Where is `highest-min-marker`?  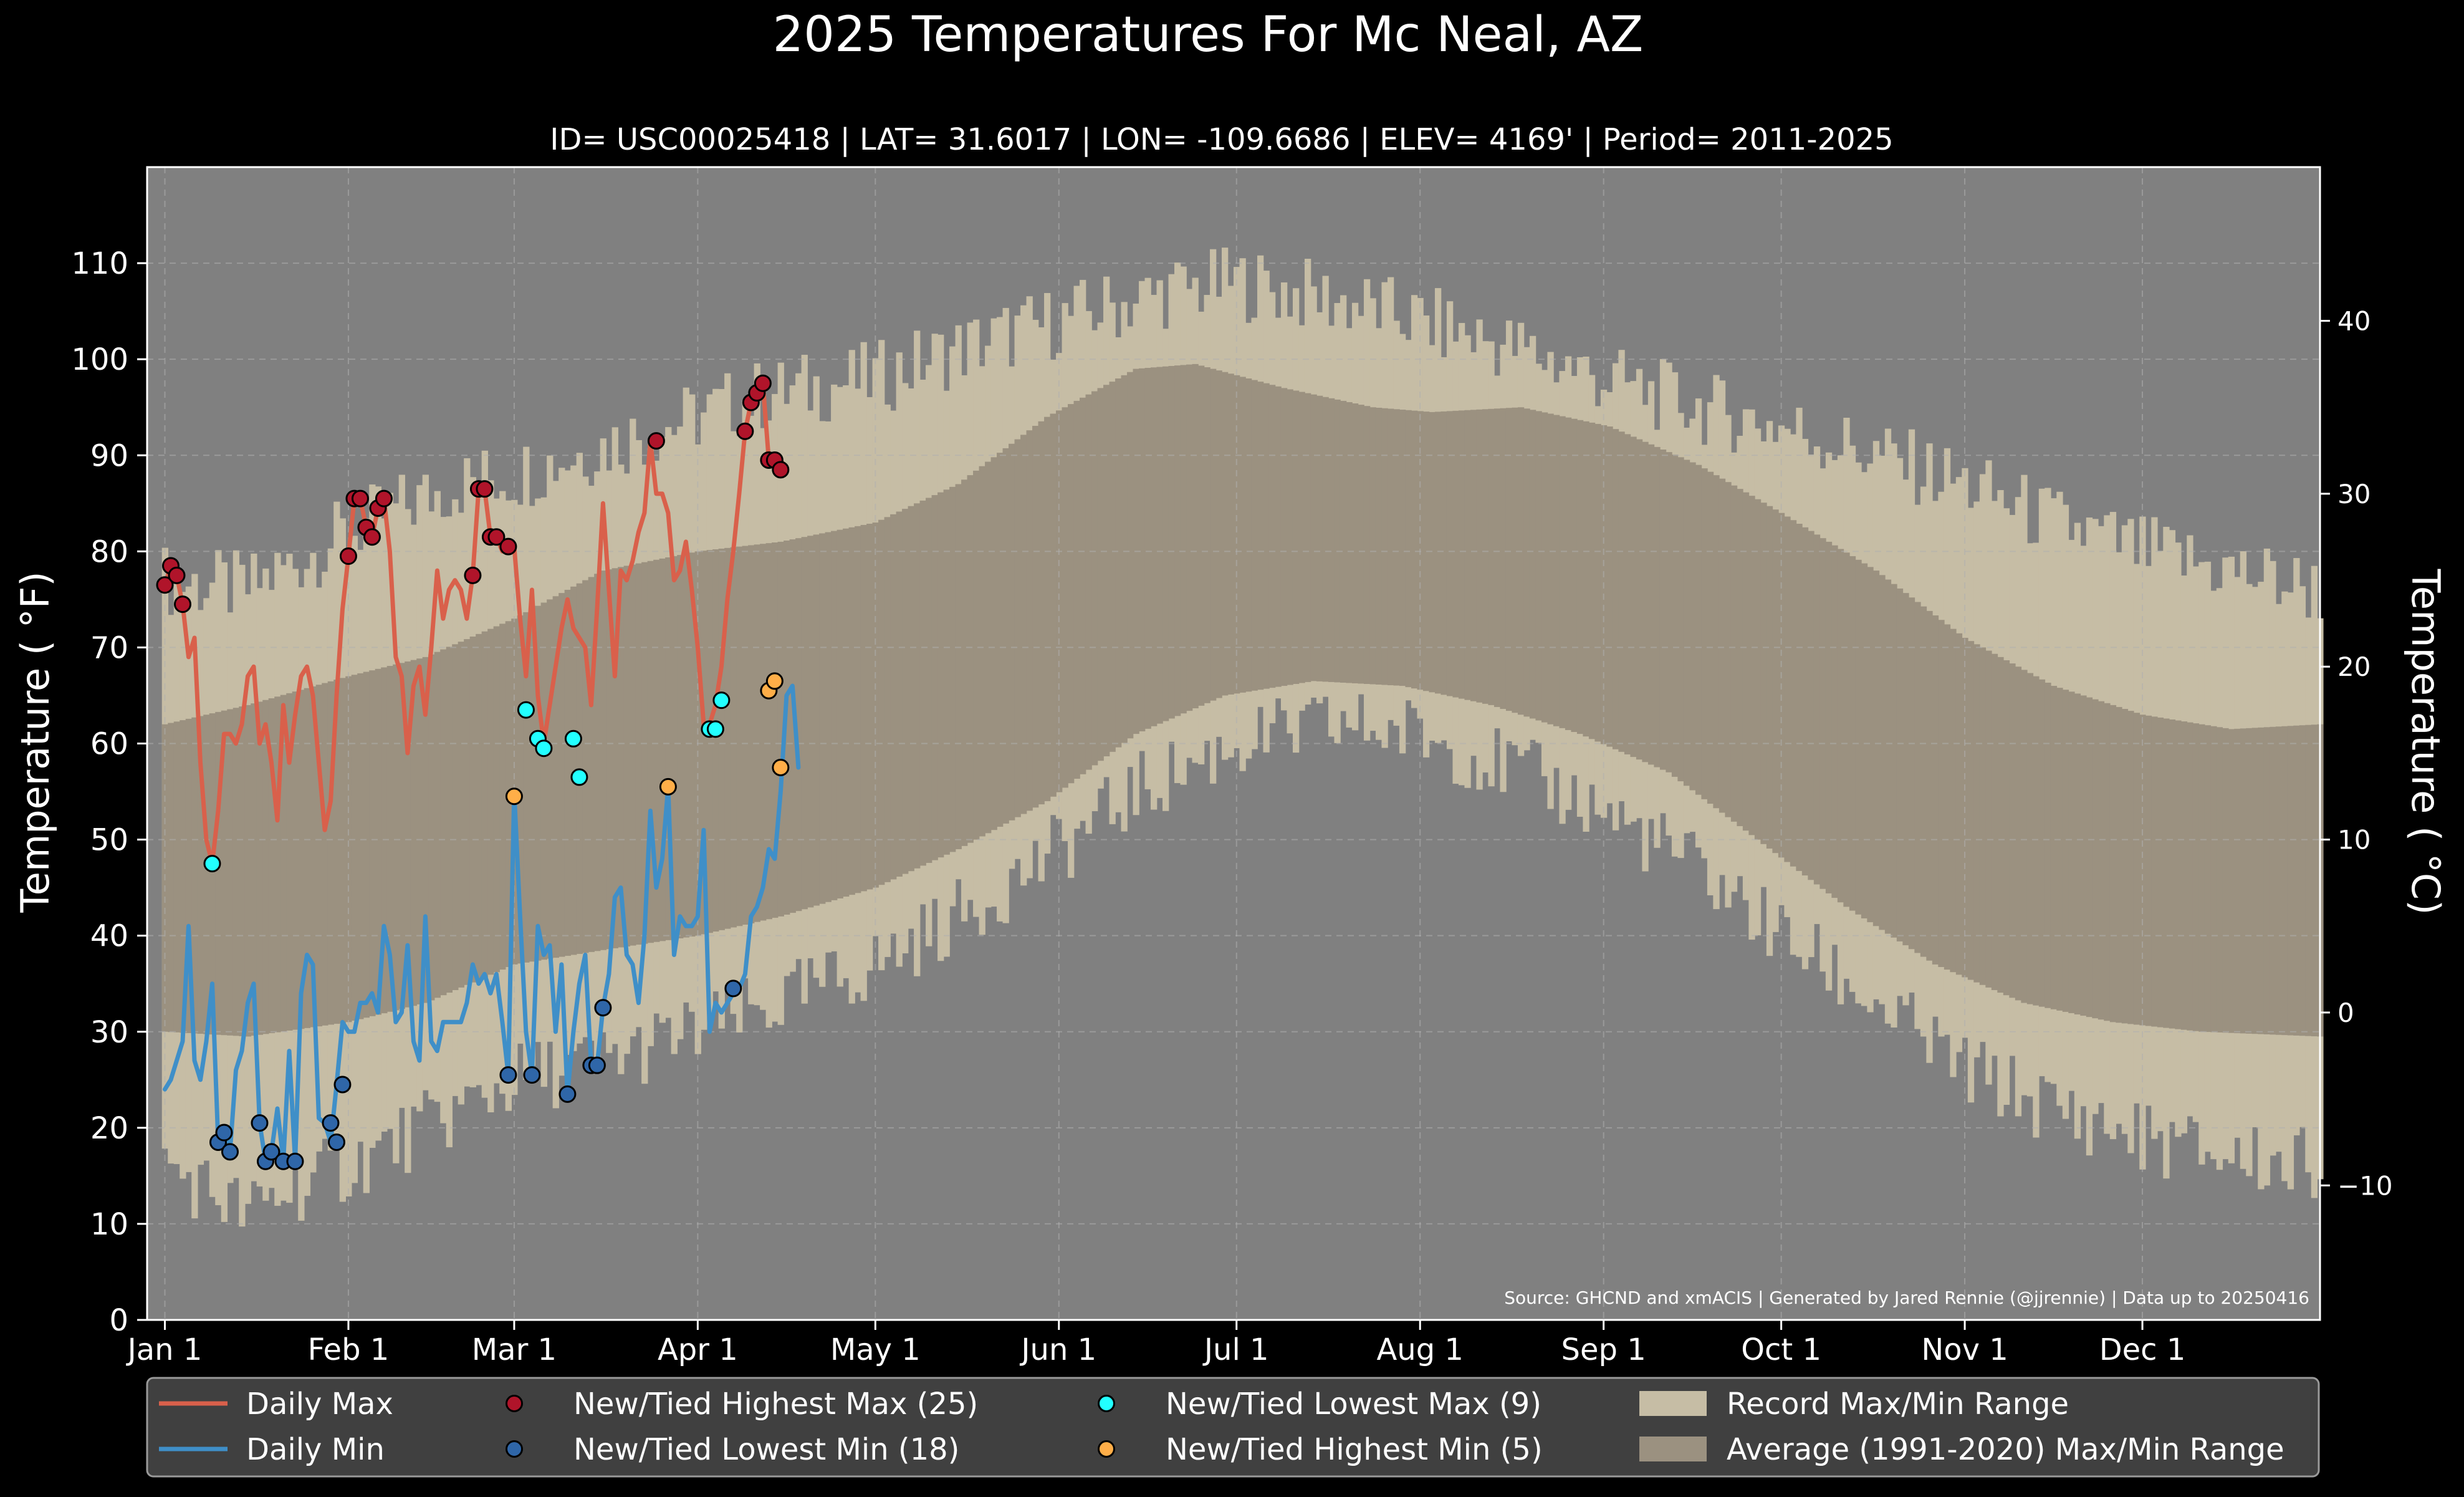 highest-min-marker is located at coordinates (774, 681).